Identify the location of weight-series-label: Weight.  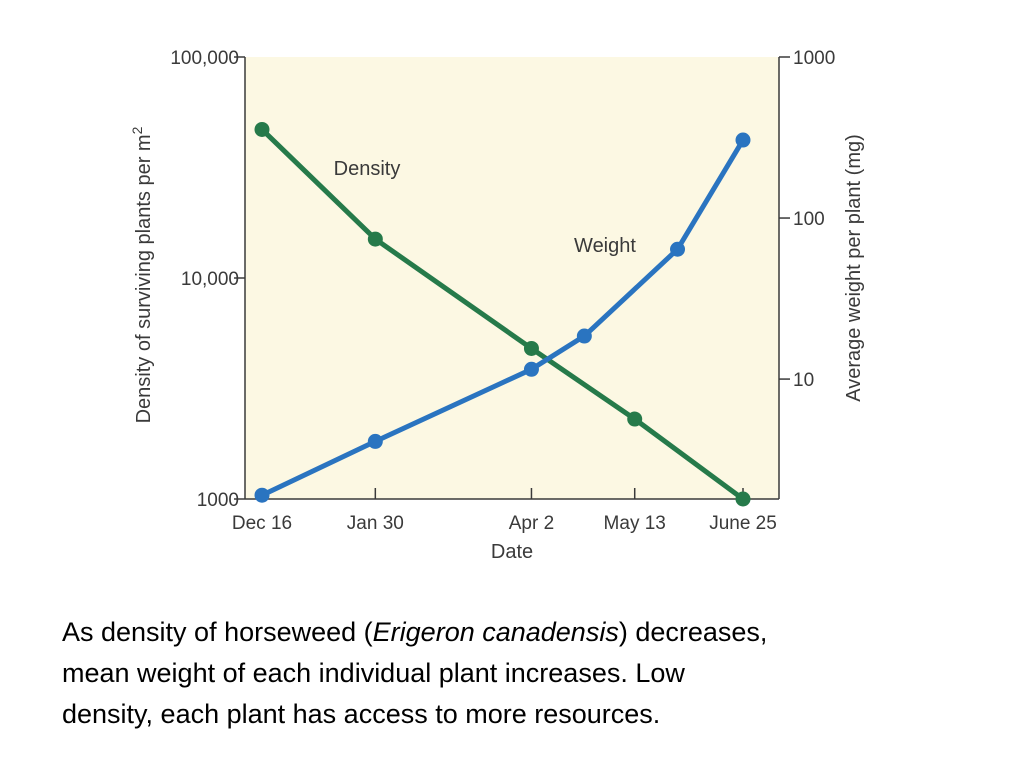
(605, 246).